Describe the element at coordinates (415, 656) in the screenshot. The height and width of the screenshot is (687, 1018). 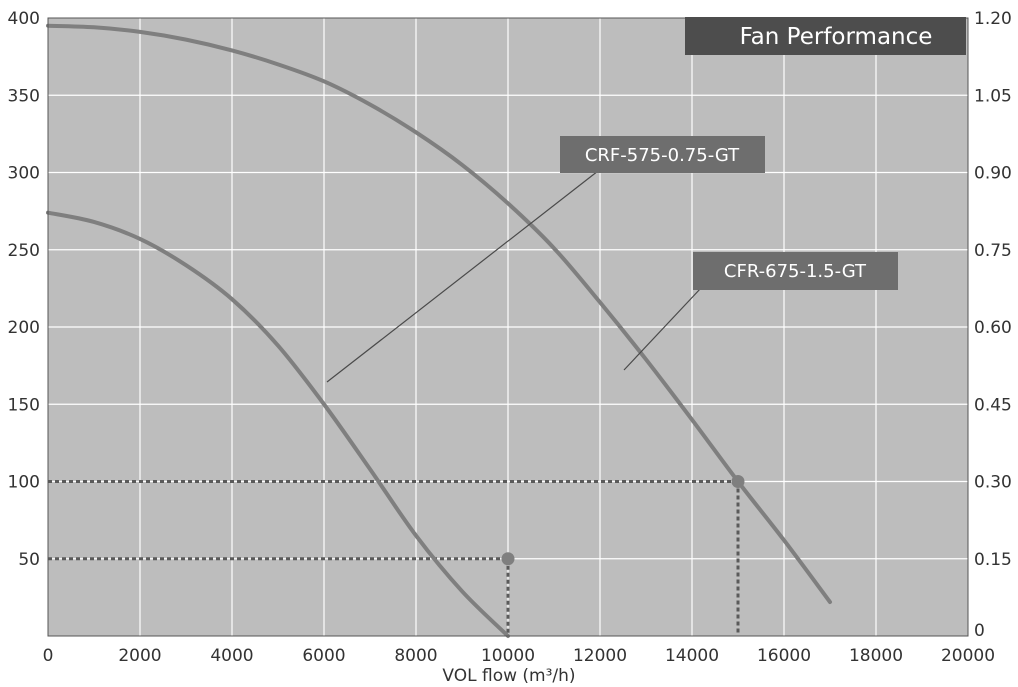
I see `x-tick-label: 8000` at that location.